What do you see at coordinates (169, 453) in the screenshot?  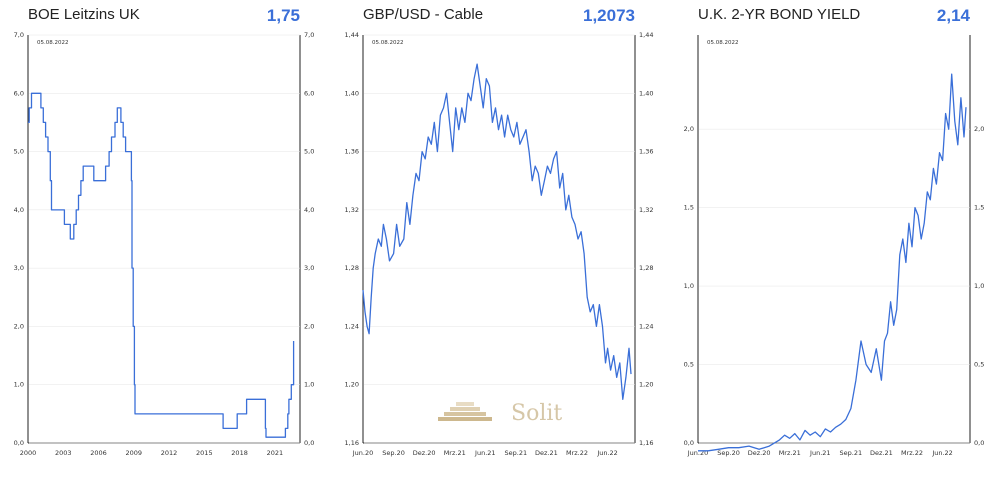 I see `x-tick-label: 2012` at bounding box center [169, 453].